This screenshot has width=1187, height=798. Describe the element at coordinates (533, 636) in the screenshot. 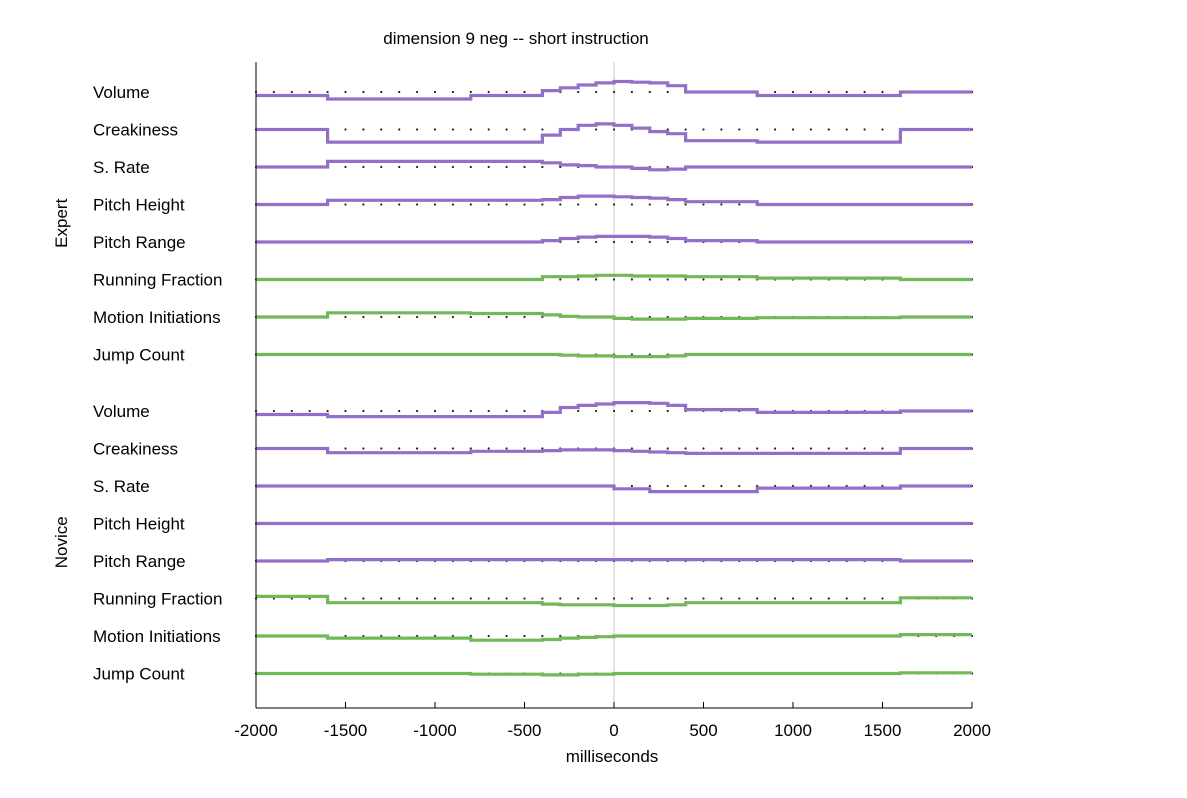

I see `row-novice-motion-initiations: Motion Initiations` at that location.